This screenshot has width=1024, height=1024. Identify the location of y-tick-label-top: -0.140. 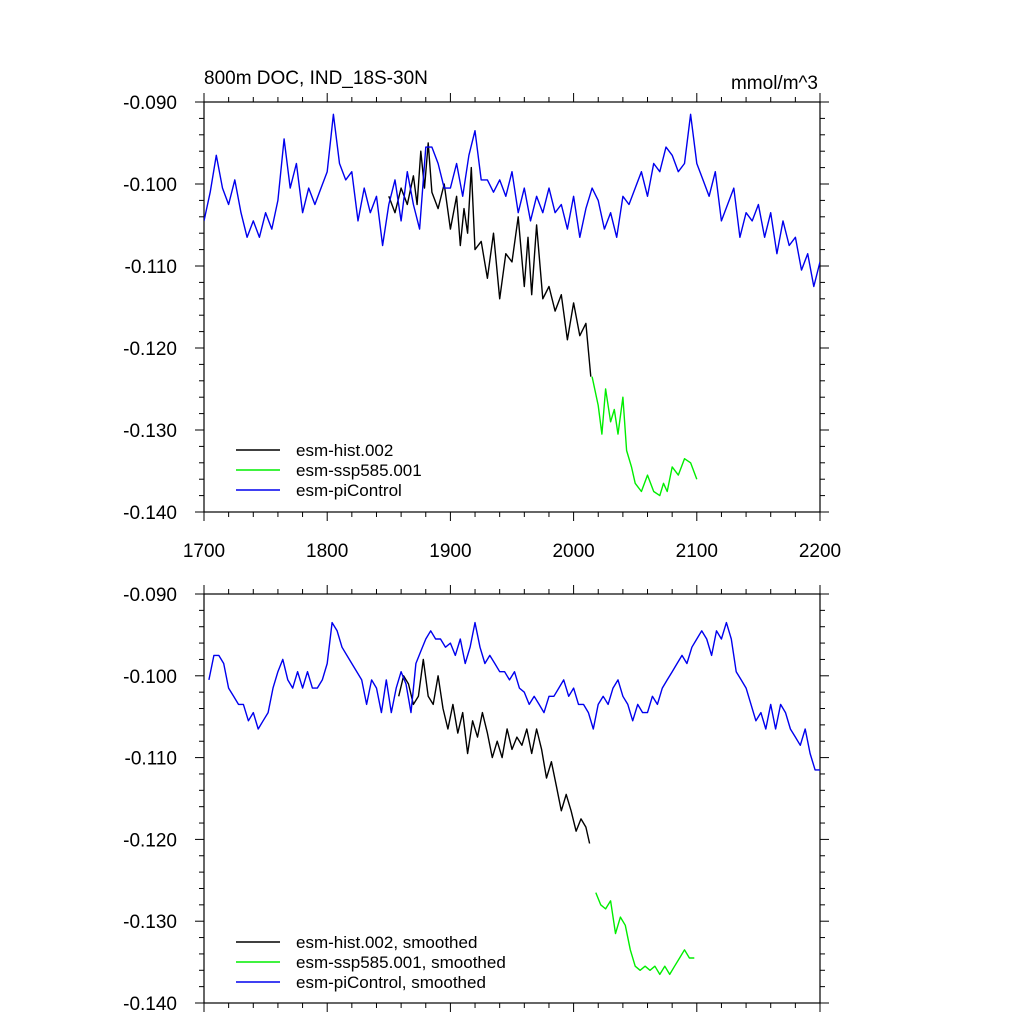
(150, 513).